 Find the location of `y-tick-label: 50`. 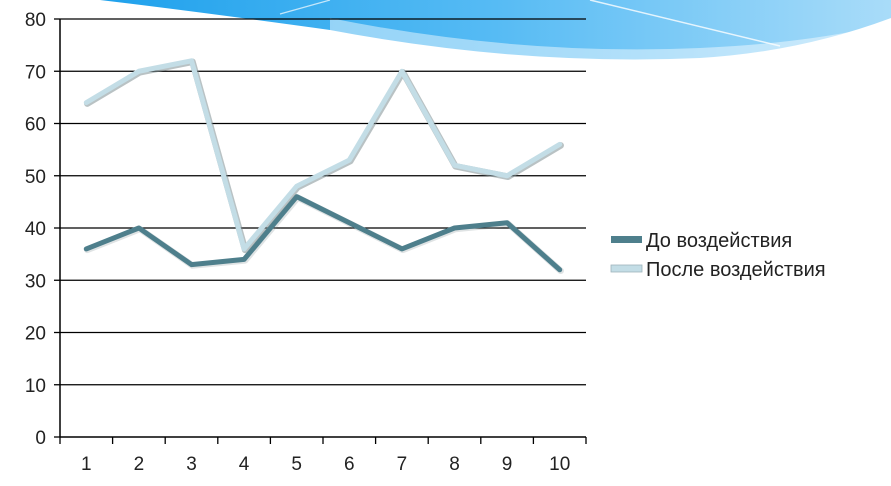

y-tick-label: 50 is located at coordinates (35, 177).